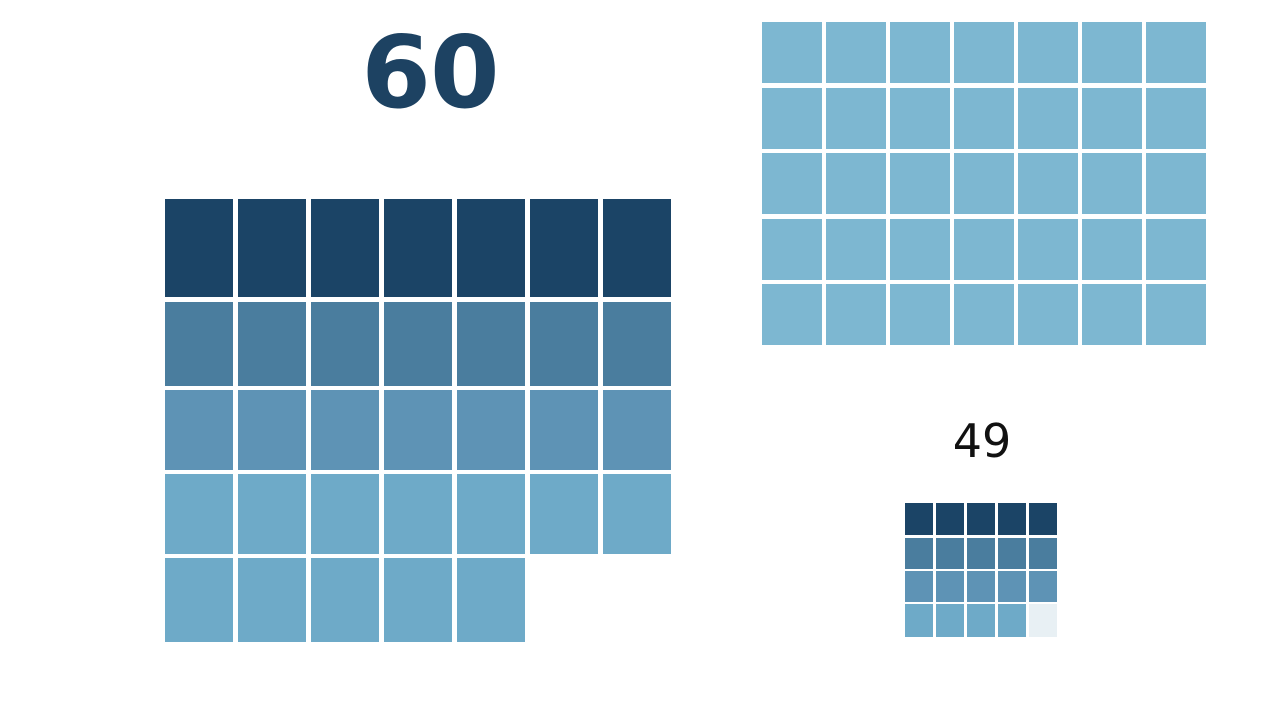 The image size is (1280, 720). What do you see at coordinates (982, 441) in the screenshot?
I see `small-count-label: 49` at bounding box center [982, 441].